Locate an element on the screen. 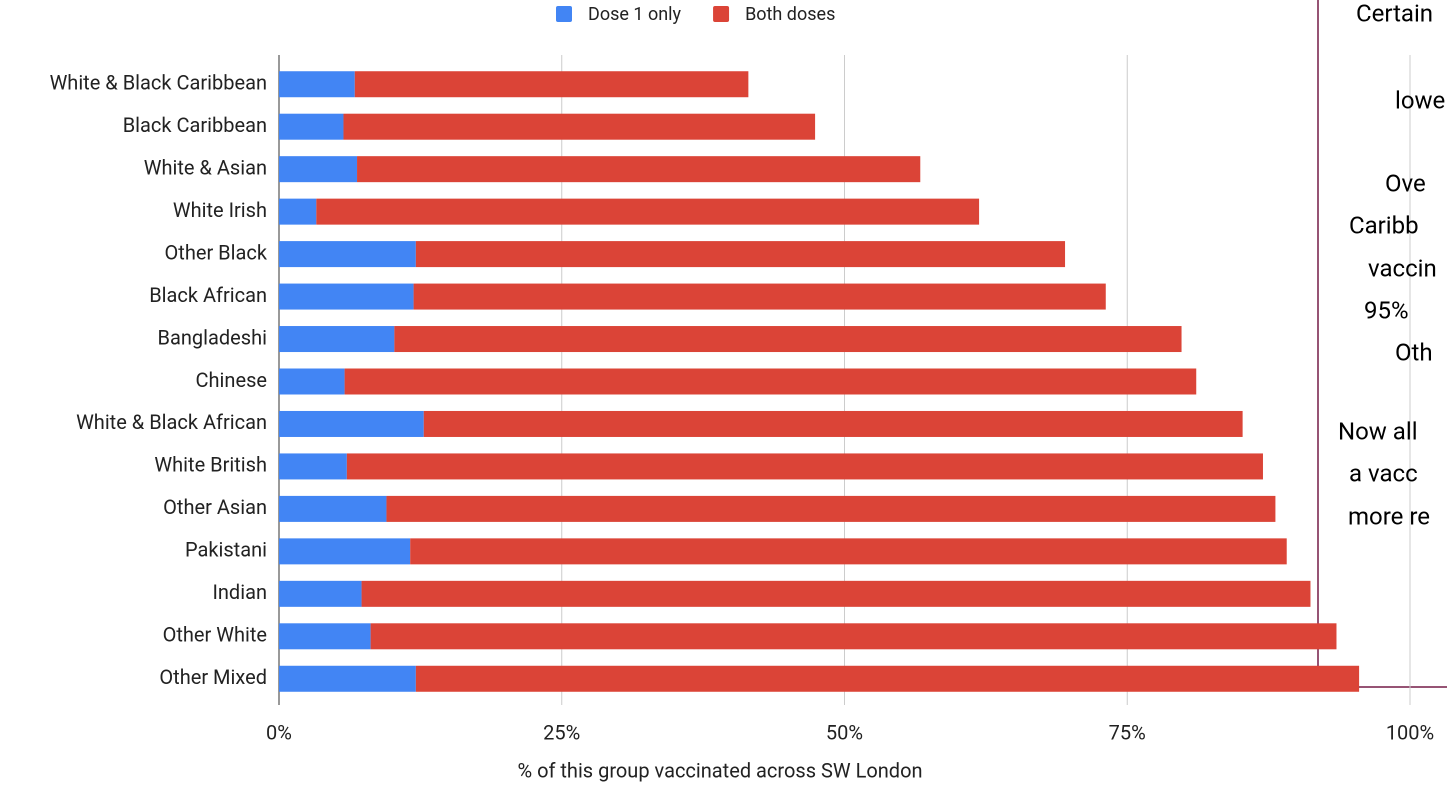 The height and width of the screenshot is (811, 1447). y-tick-label: White British is located at coordinates (210, 465).